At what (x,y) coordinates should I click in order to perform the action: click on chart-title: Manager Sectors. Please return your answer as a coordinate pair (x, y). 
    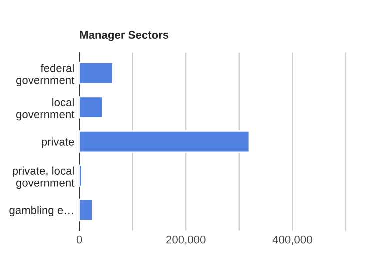
    Looking at the image, I should click on (124, 36).